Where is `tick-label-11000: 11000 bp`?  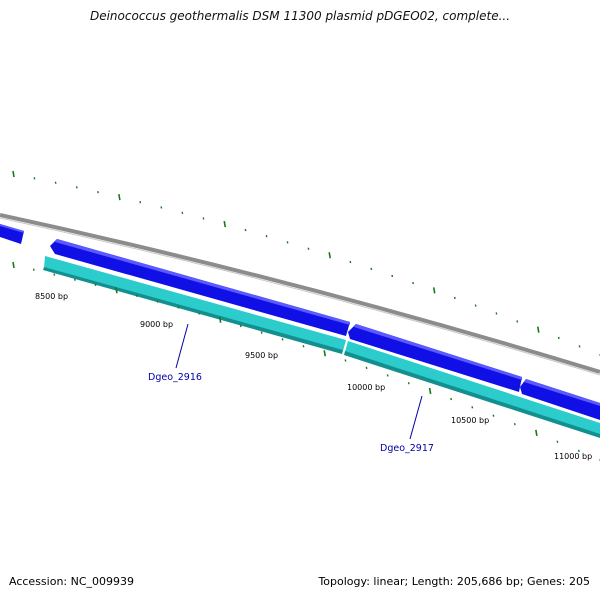
tick-label-11000: 11000 bp is located at coordinates (573, 456).